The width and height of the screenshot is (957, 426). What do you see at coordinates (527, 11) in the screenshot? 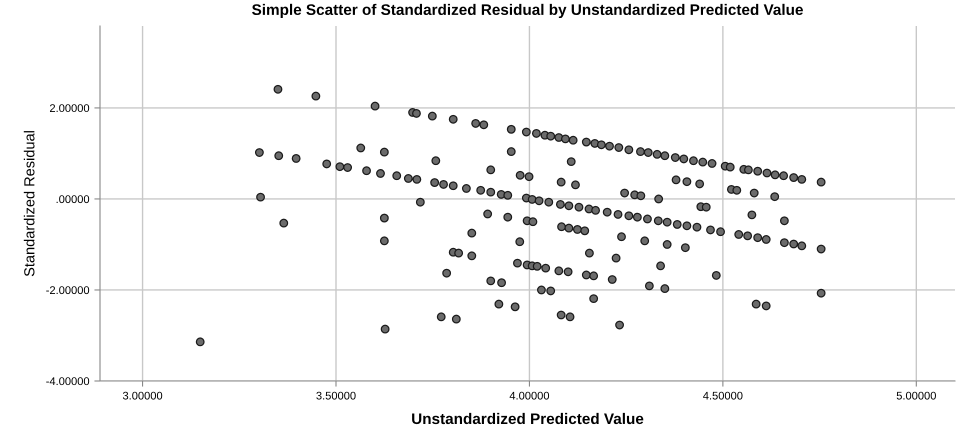
I see `chart-title: Simple Scatter of Standardized Residual by Unstandardized Predicted Value` at bounding box center [527, 11].